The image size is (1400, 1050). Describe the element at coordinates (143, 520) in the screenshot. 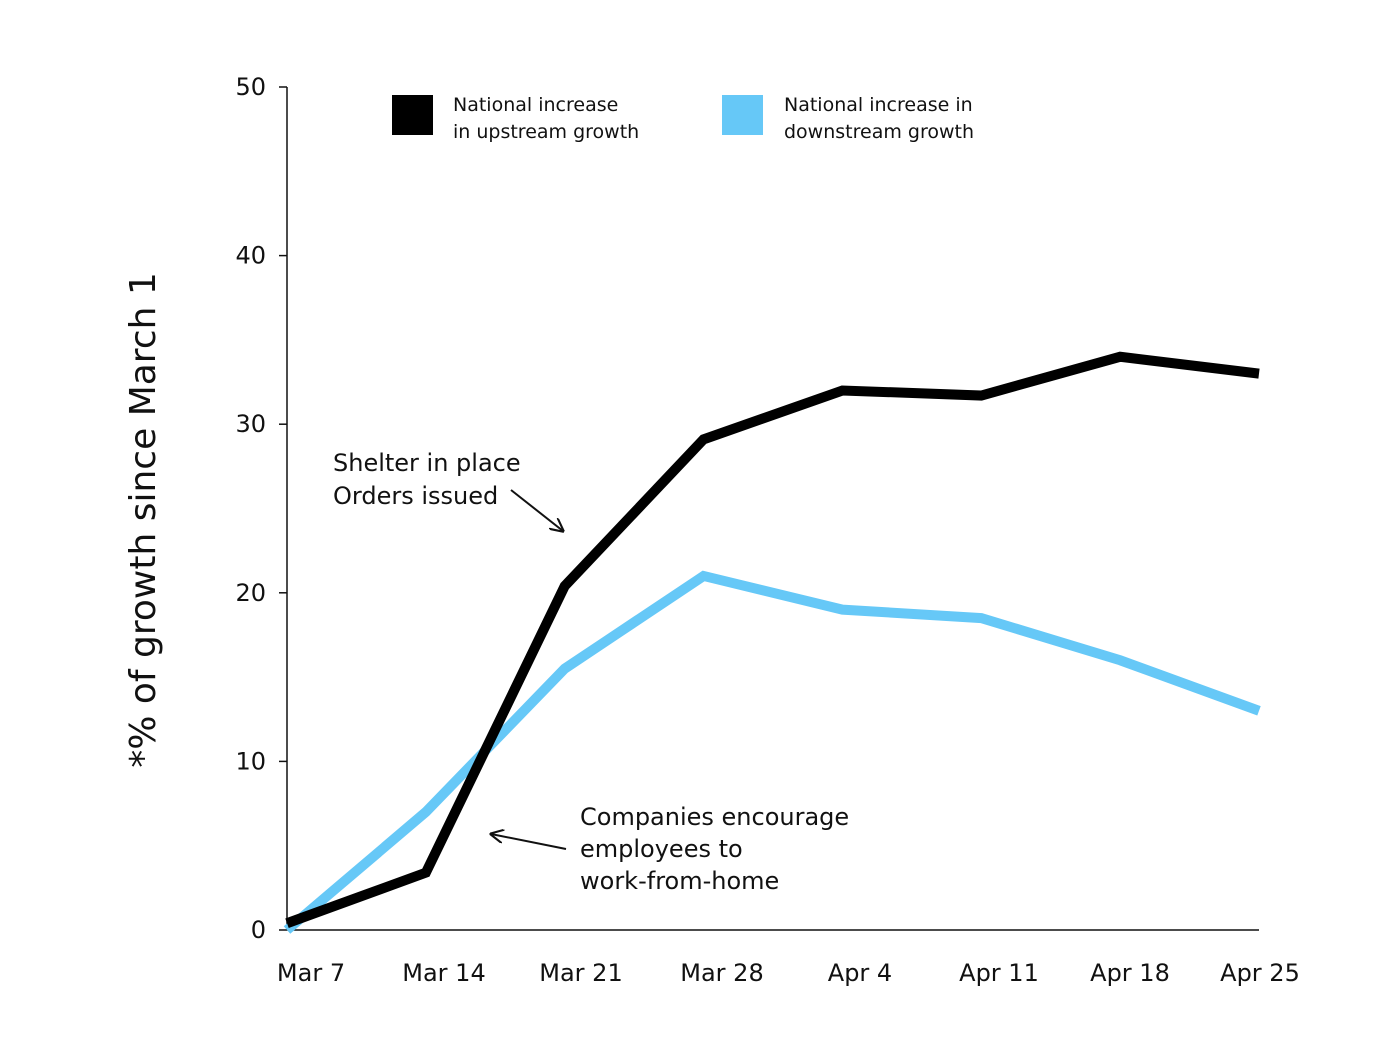

I see `y-axis-title: *% of growth since March 1` at that location.